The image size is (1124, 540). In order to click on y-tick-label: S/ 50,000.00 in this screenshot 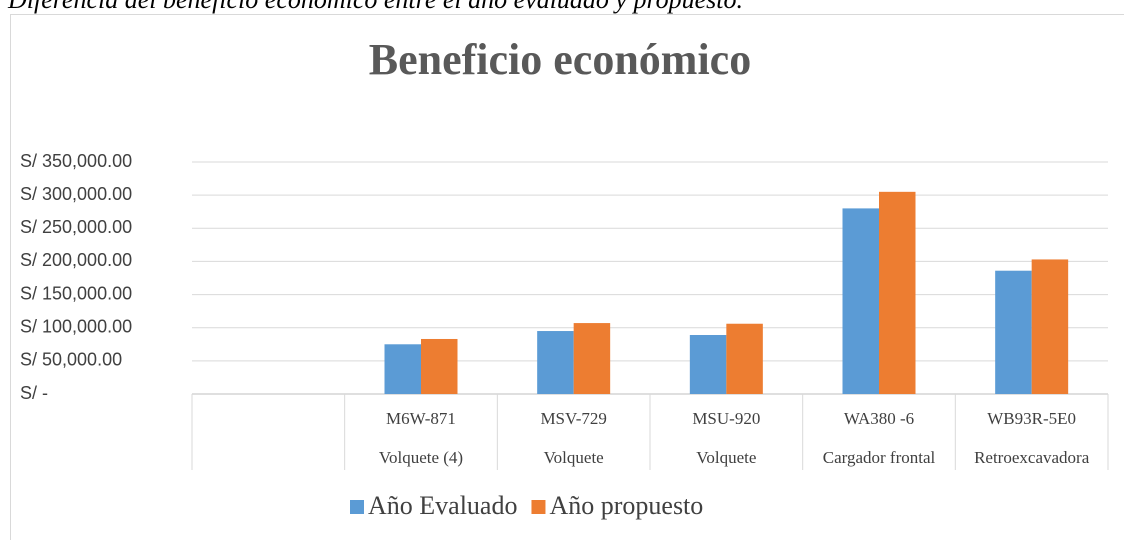, I will do `click(71, 360)`.